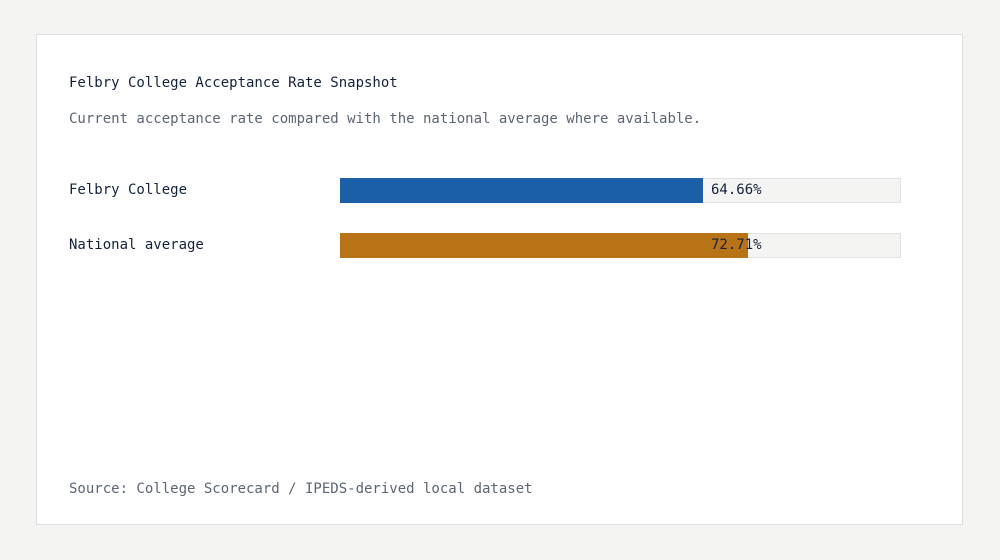 The image size is (1000, 560). Describe the element at coordinates (233, 83) in the screenshot. I see `chart-title: Felbry College Acceptance Rate Snapshot` at that location.